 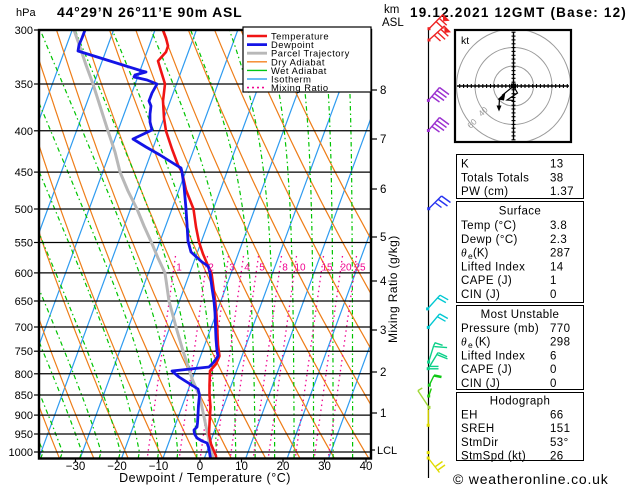 What do you see at coordinates (300, 87) in the screenshot?
I see `svg-text: Mixing Ratio` at bounding box center [300, 87].